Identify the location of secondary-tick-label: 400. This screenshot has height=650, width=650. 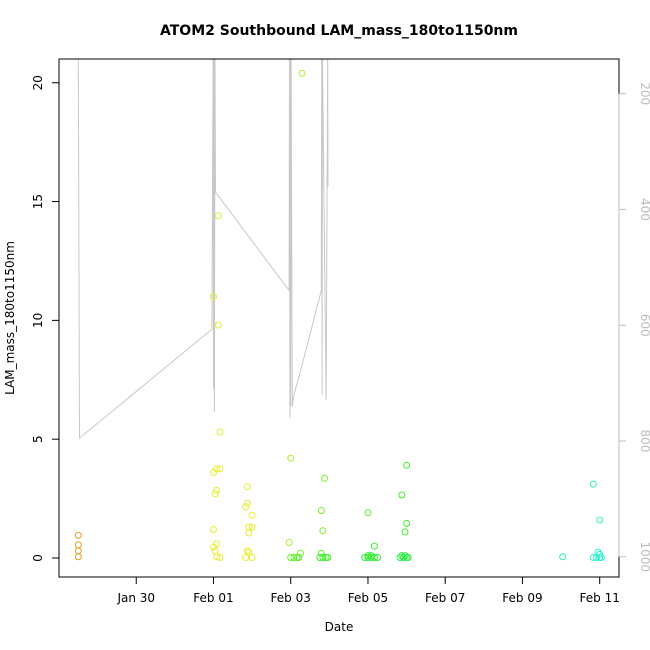
(644, 209).